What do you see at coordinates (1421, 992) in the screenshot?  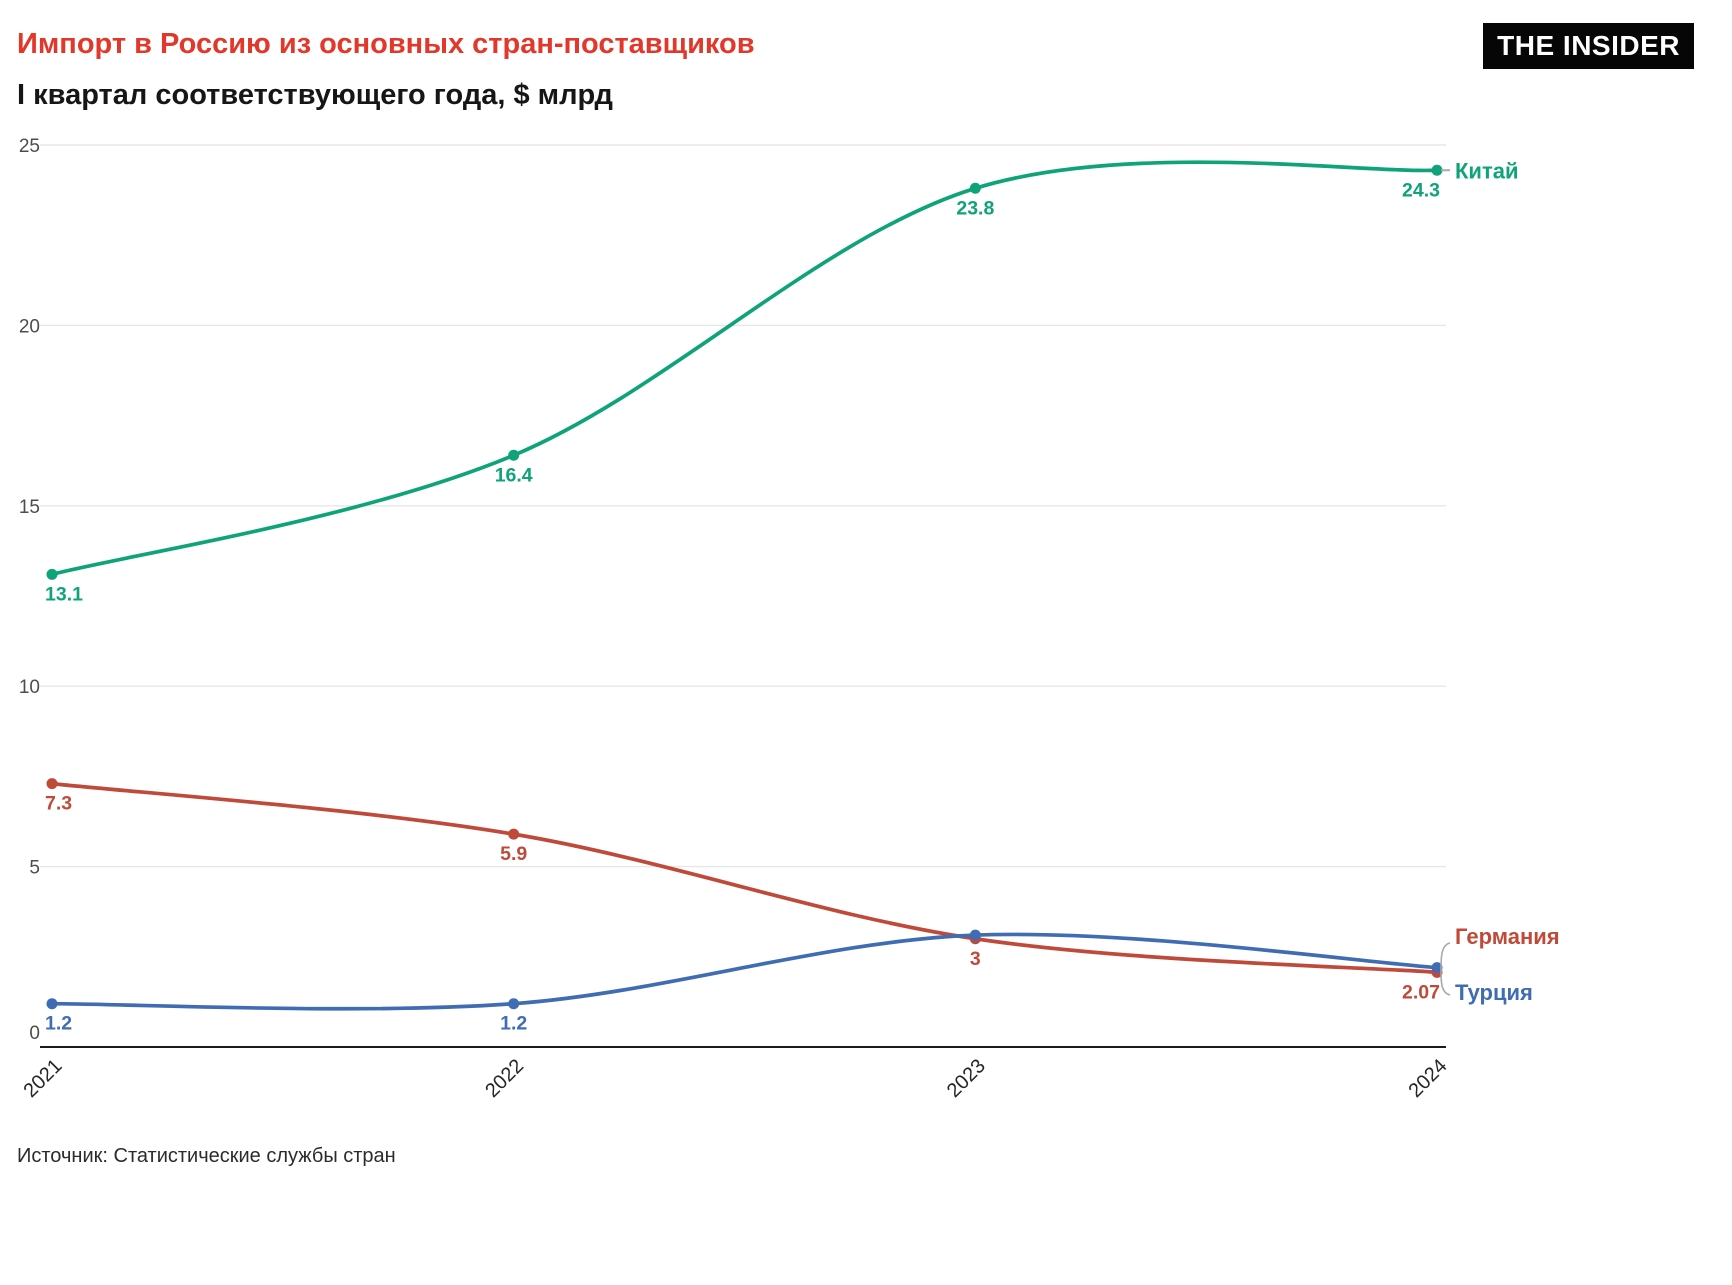 I see `point-value-label: 2.07` at bounding box center [1421, 992].